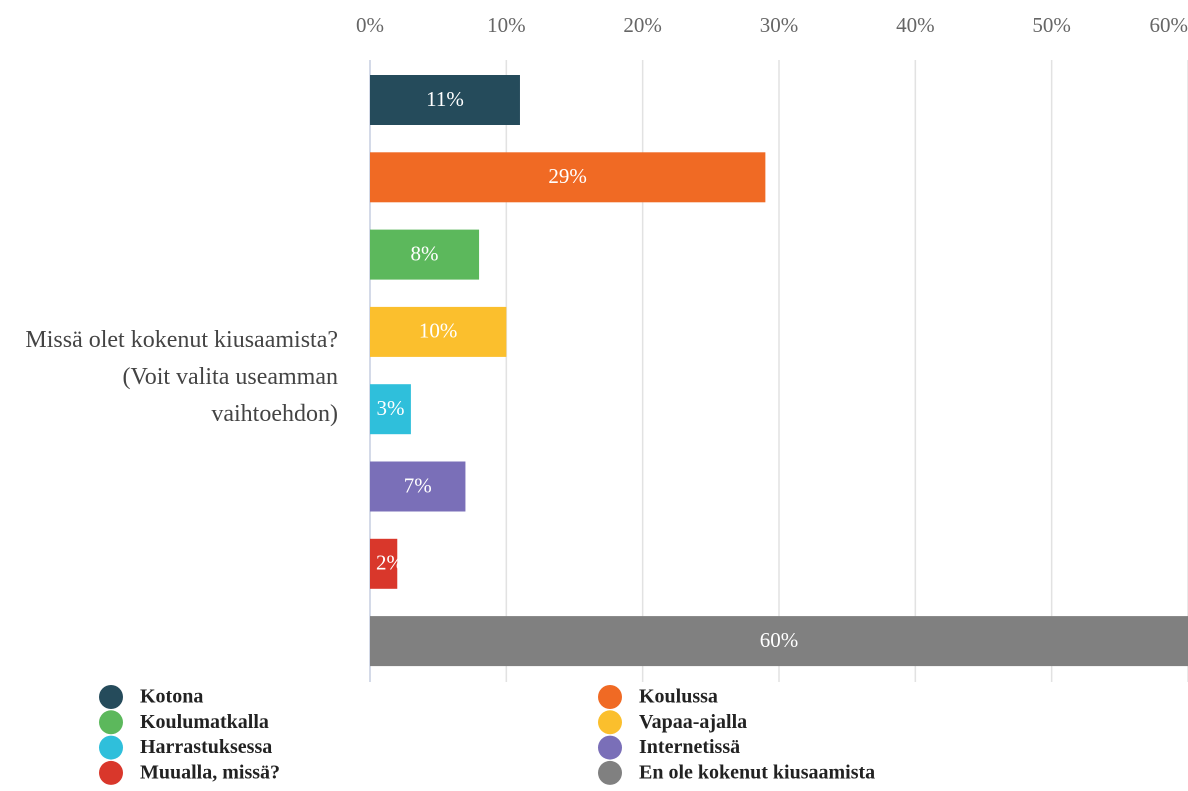 The height and width of the screenshot is (791, 1188). Describe the element at coordinates (171, 697) in the screenshot. I see `legend-label: Kotona` at that location.